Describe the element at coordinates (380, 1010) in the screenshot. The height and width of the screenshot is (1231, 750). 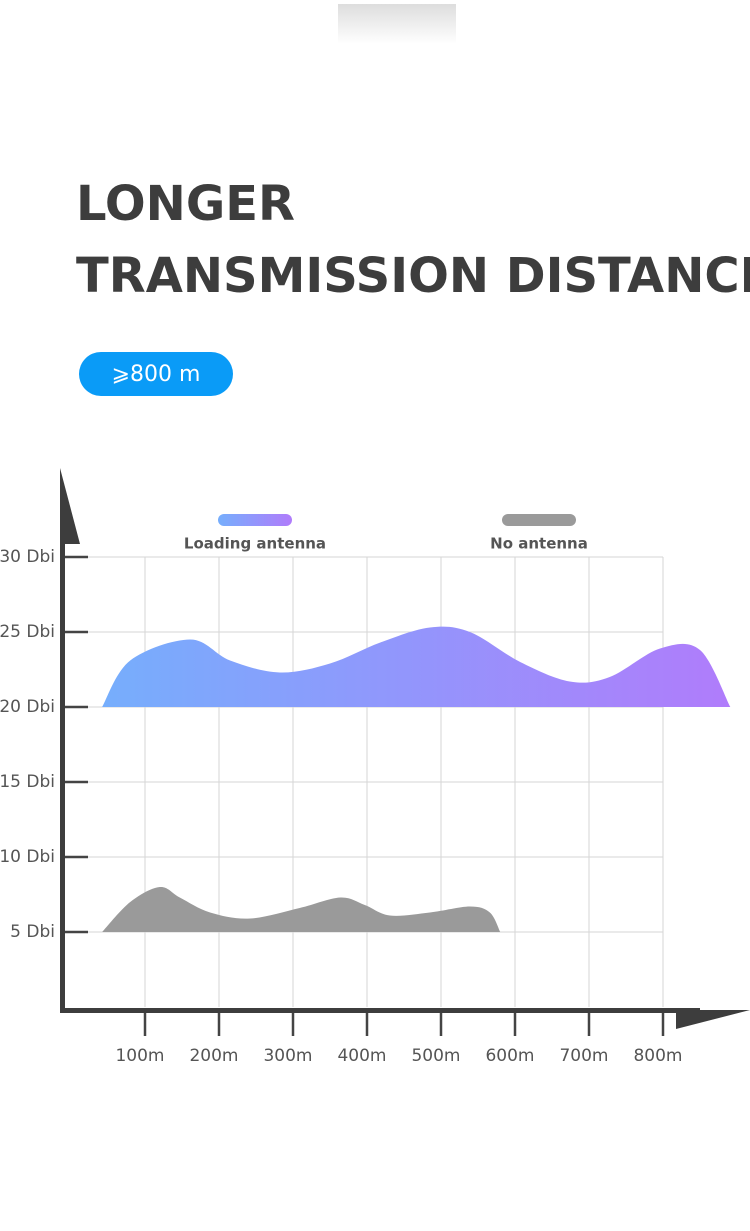
I see `x-axis` at that location.